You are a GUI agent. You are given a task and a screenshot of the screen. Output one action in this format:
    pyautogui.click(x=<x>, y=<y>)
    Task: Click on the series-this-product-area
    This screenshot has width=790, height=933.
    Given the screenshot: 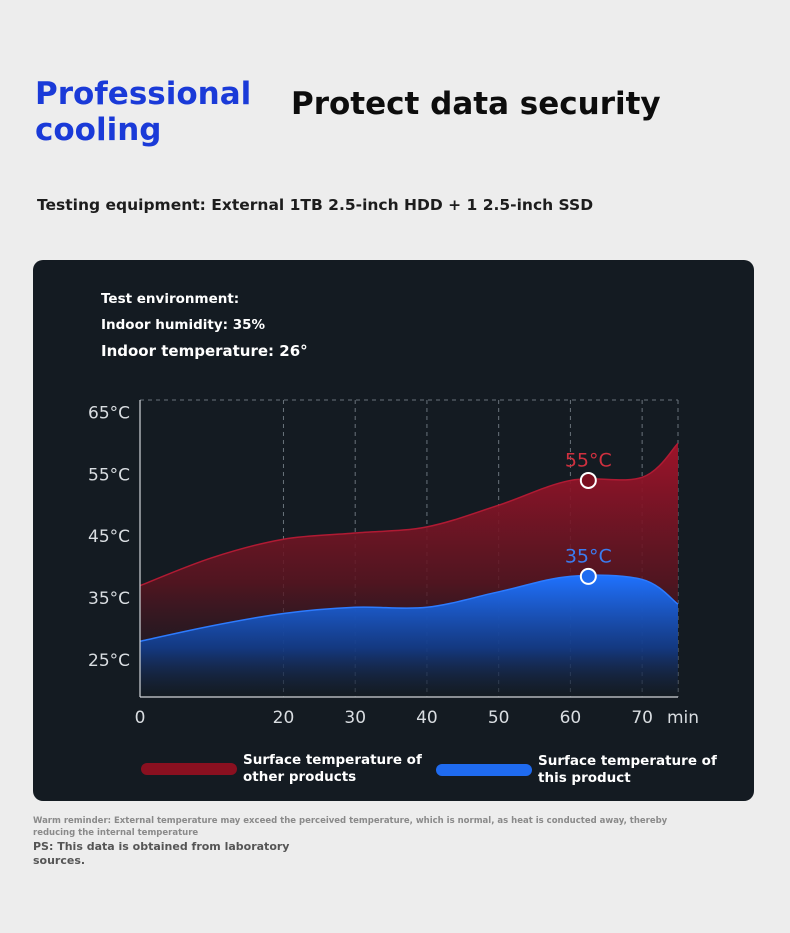 What is the action you would take?
    pyautogui.click(x=409, y=636)
    